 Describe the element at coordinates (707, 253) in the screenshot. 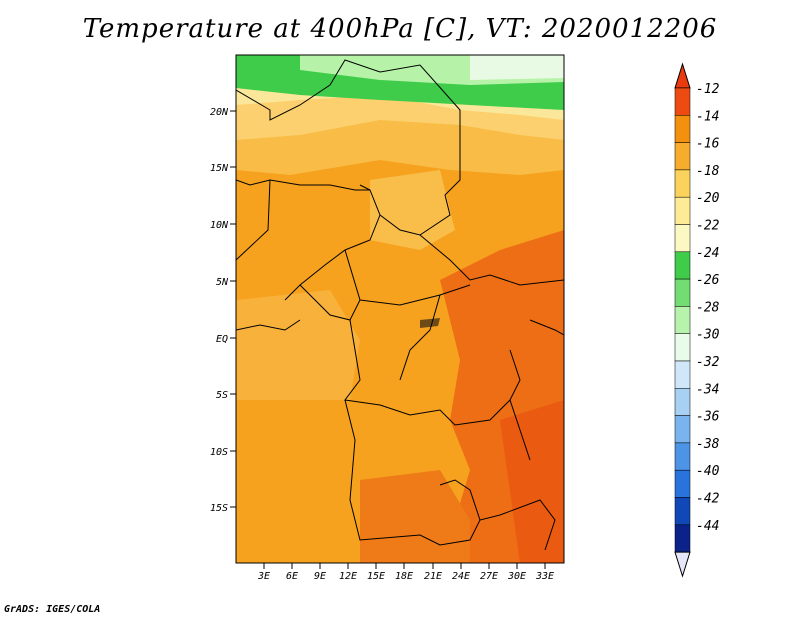

I see `colorbar-label: -24` at that location.